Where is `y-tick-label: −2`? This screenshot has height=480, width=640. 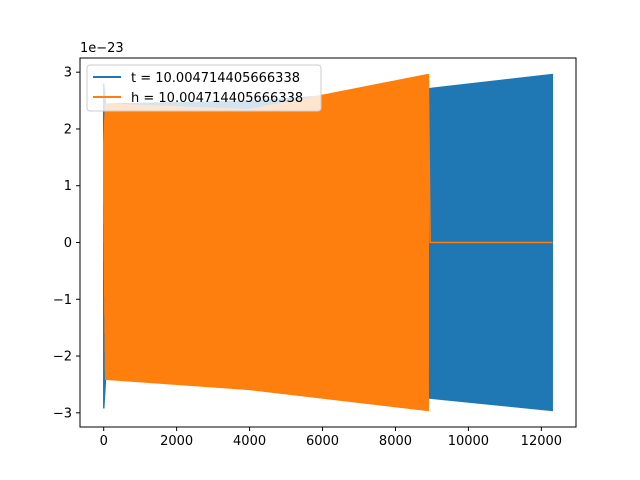
y-tick-label: −2 is located at coordinates (62, 357).